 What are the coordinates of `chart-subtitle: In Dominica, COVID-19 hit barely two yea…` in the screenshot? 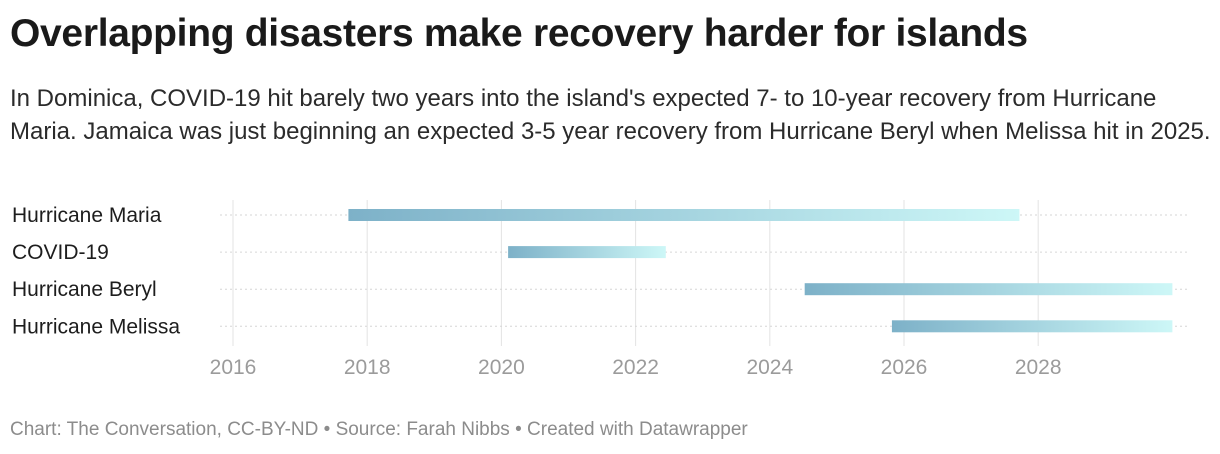 It's located at (610, 115).